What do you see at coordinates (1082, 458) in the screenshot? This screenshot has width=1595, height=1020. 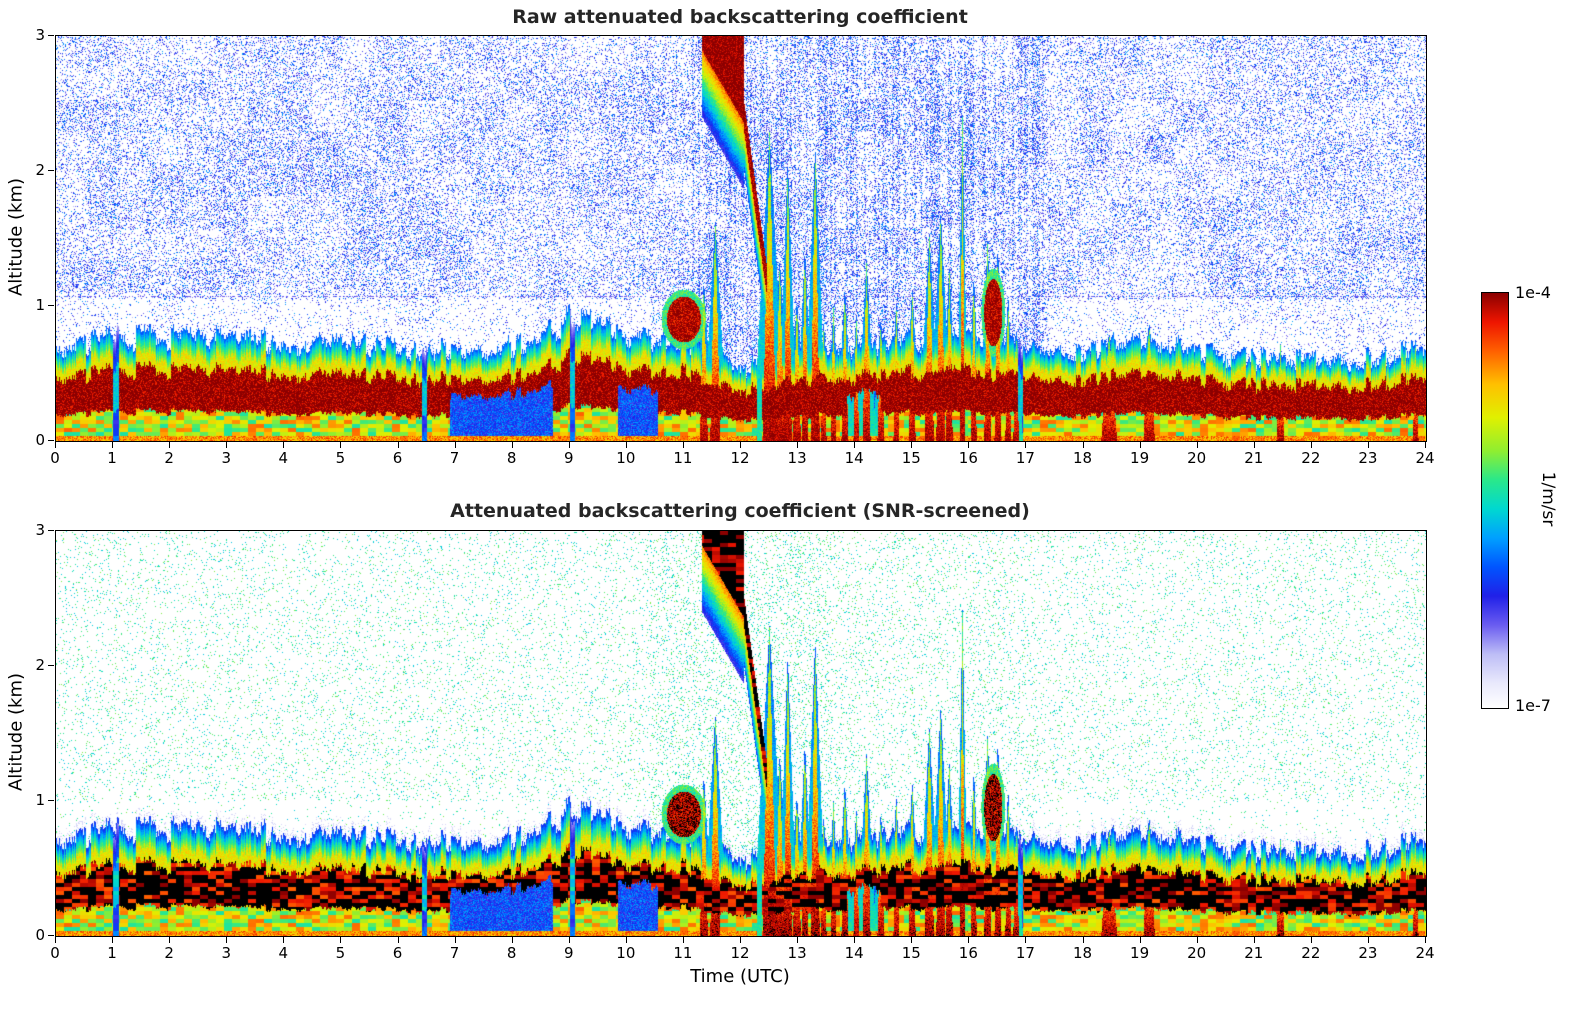 I see `x-tick-label: 18` at bounding box center [1082, 458].